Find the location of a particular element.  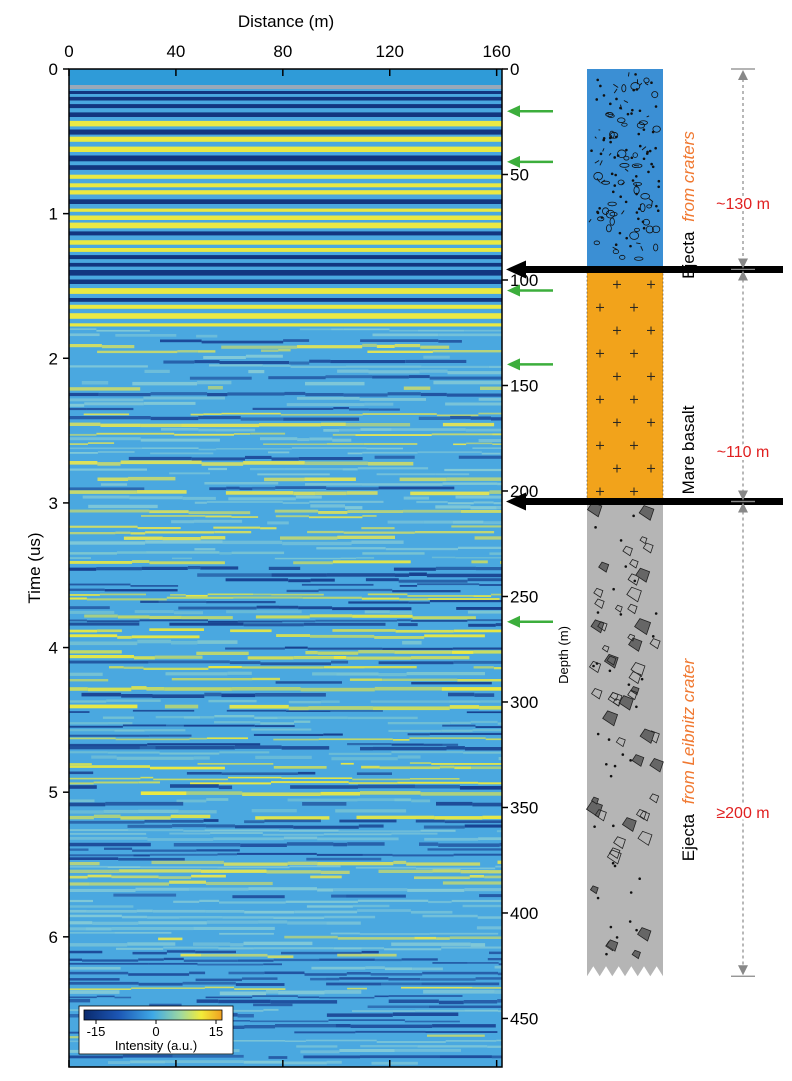

right-tick-label: 200 is located at coordinates (524, 491).